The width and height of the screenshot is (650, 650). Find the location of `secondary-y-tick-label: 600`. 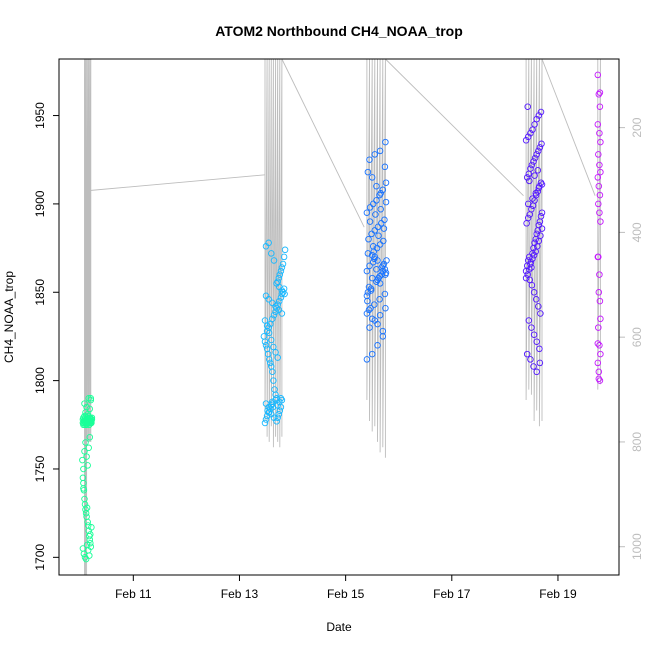

secondary-y-tick-label: 600 is located at coordinates (637, 337).